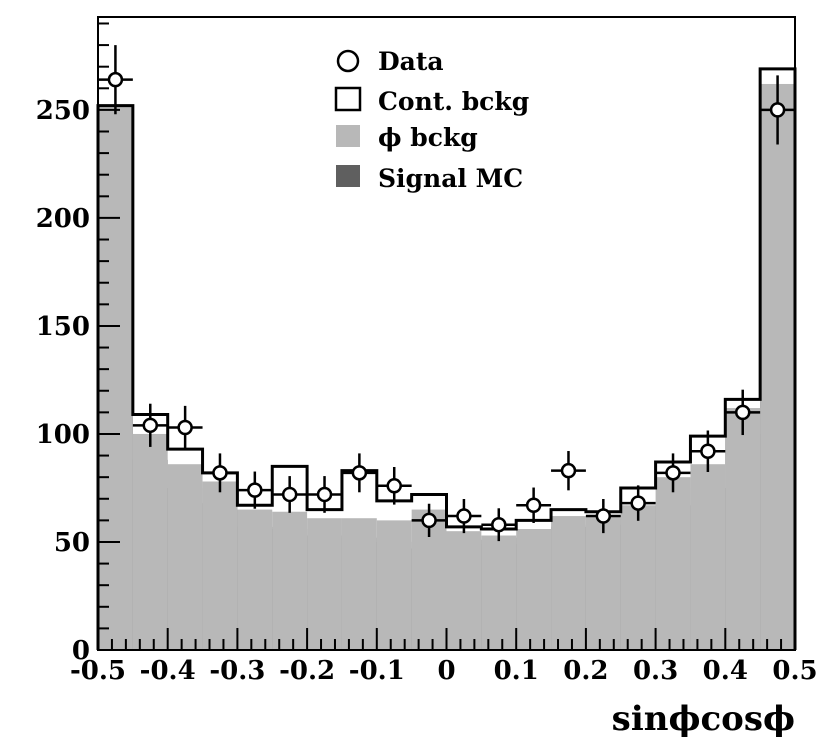 This screenshot has height=749, width=826. Describe the element at coordinates (78, 344) in the screenshot. I see `y-axis-ticks: 0 50 100 150 200 250` at that location.